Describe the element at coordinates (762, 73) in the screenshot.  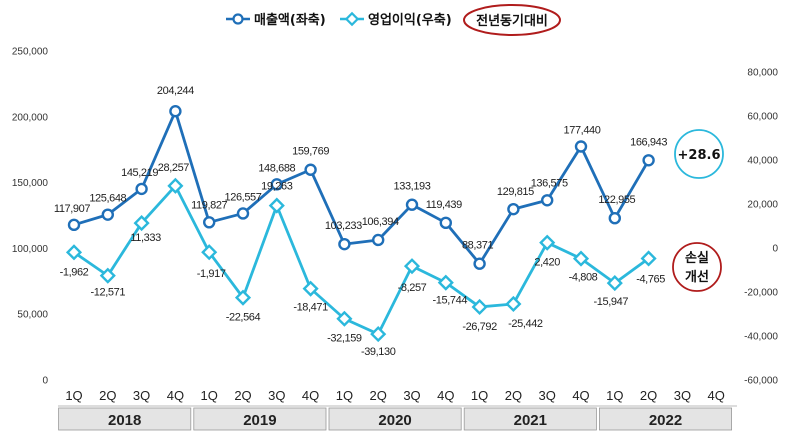
I see `right-tick-label: 80,000` at that location.